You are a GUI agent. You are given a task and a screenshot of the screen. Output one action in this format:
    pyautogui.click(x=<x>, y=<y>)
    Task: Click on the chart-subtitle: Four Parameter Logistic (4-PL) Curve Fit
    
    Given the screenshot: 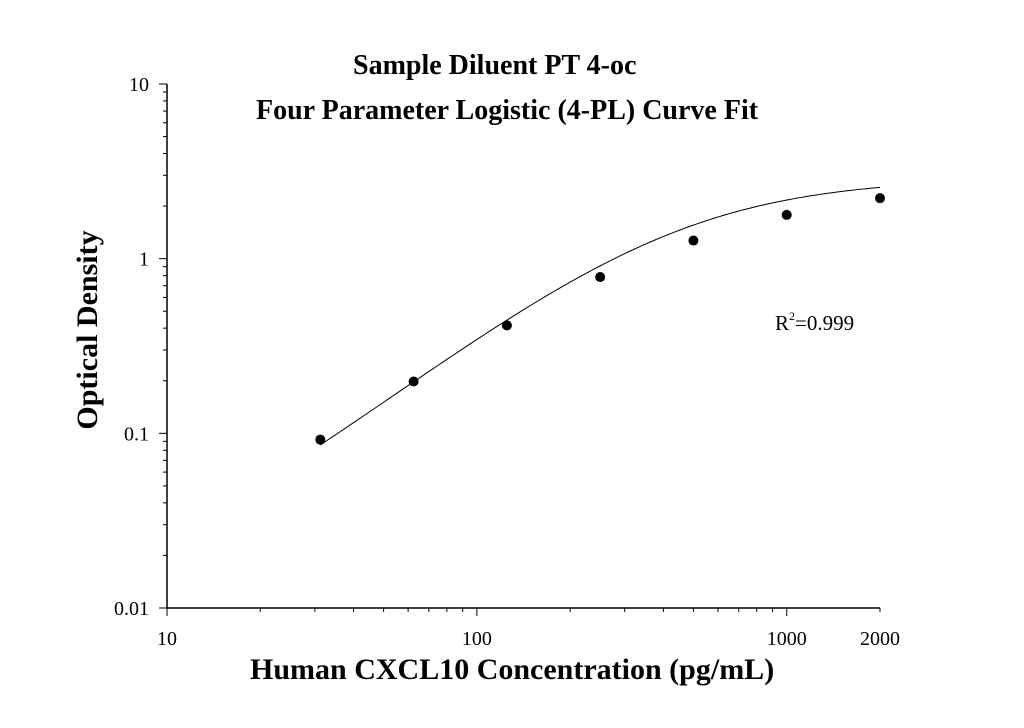 What is the action you would take?
    pyautogui.click(x=507, y=110)
    